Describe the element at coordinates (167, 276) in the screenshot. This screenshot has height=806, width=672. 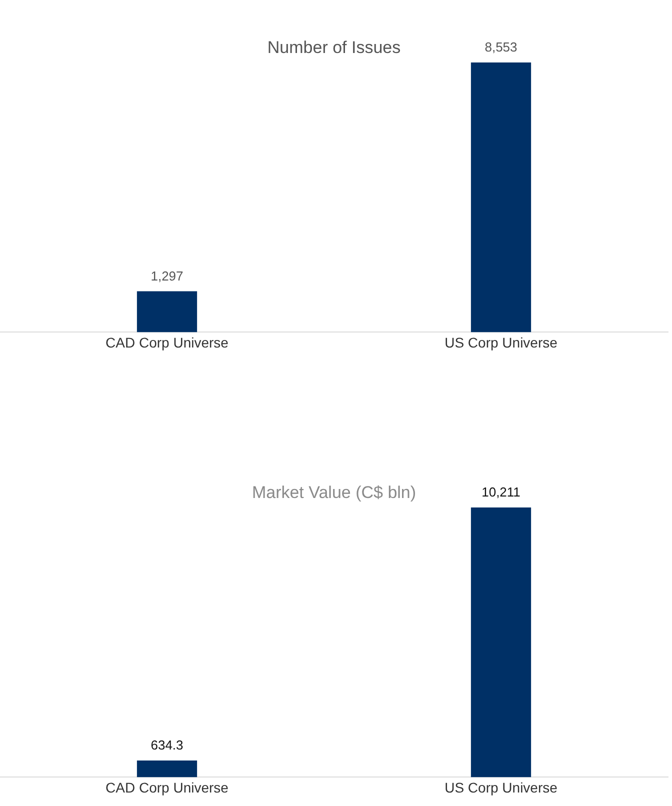
I see `data-label: 1,297` at that location.